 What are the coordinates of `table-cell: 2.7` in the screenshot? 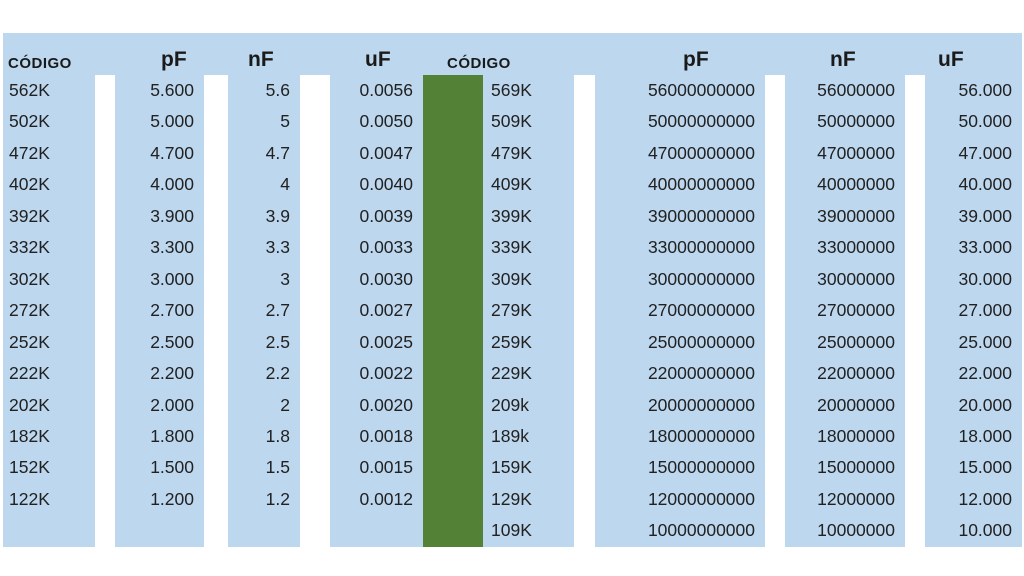 It's located at (277, 310).